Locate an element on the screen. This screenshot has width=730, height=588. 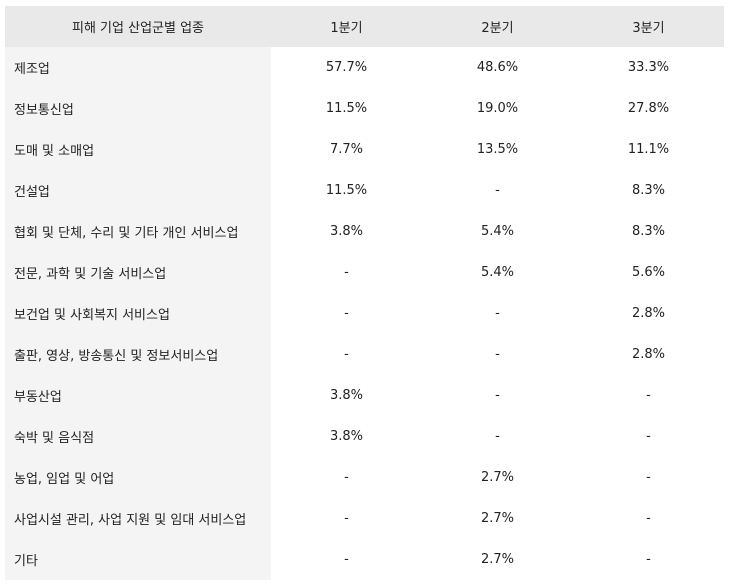
table-row: 건설업 11.5% - 8.3% is located at coordinates (364, 190).